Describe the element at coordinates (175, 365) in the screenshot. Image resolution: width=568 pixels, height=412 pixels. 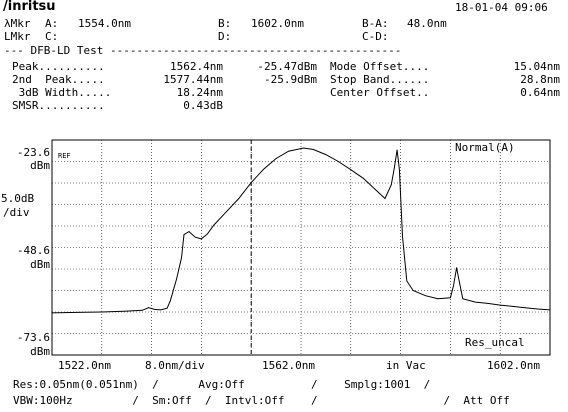
I see `x-span-label: 8.0nm/div` at that location.